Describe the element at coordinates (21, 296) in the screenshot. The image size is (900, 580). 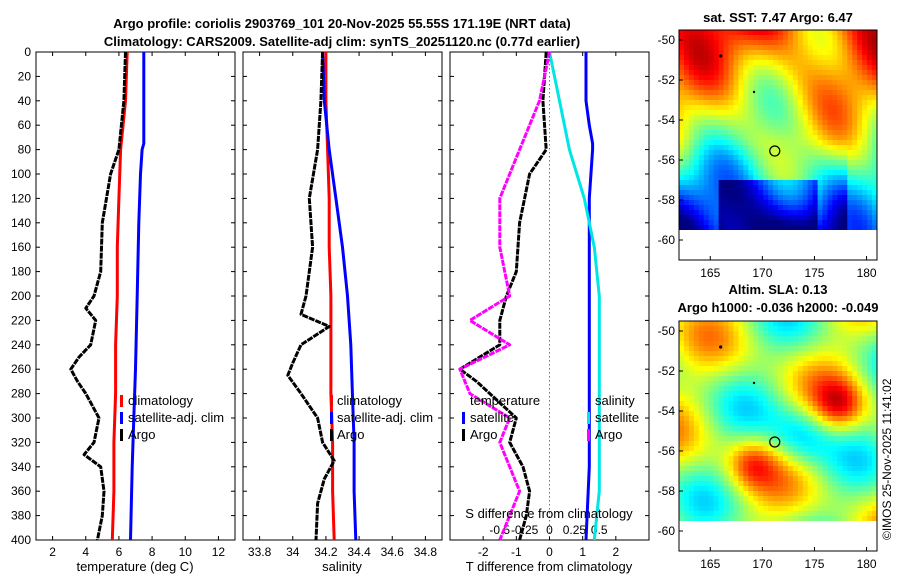
I see `y-tick-label: 200` at that location.